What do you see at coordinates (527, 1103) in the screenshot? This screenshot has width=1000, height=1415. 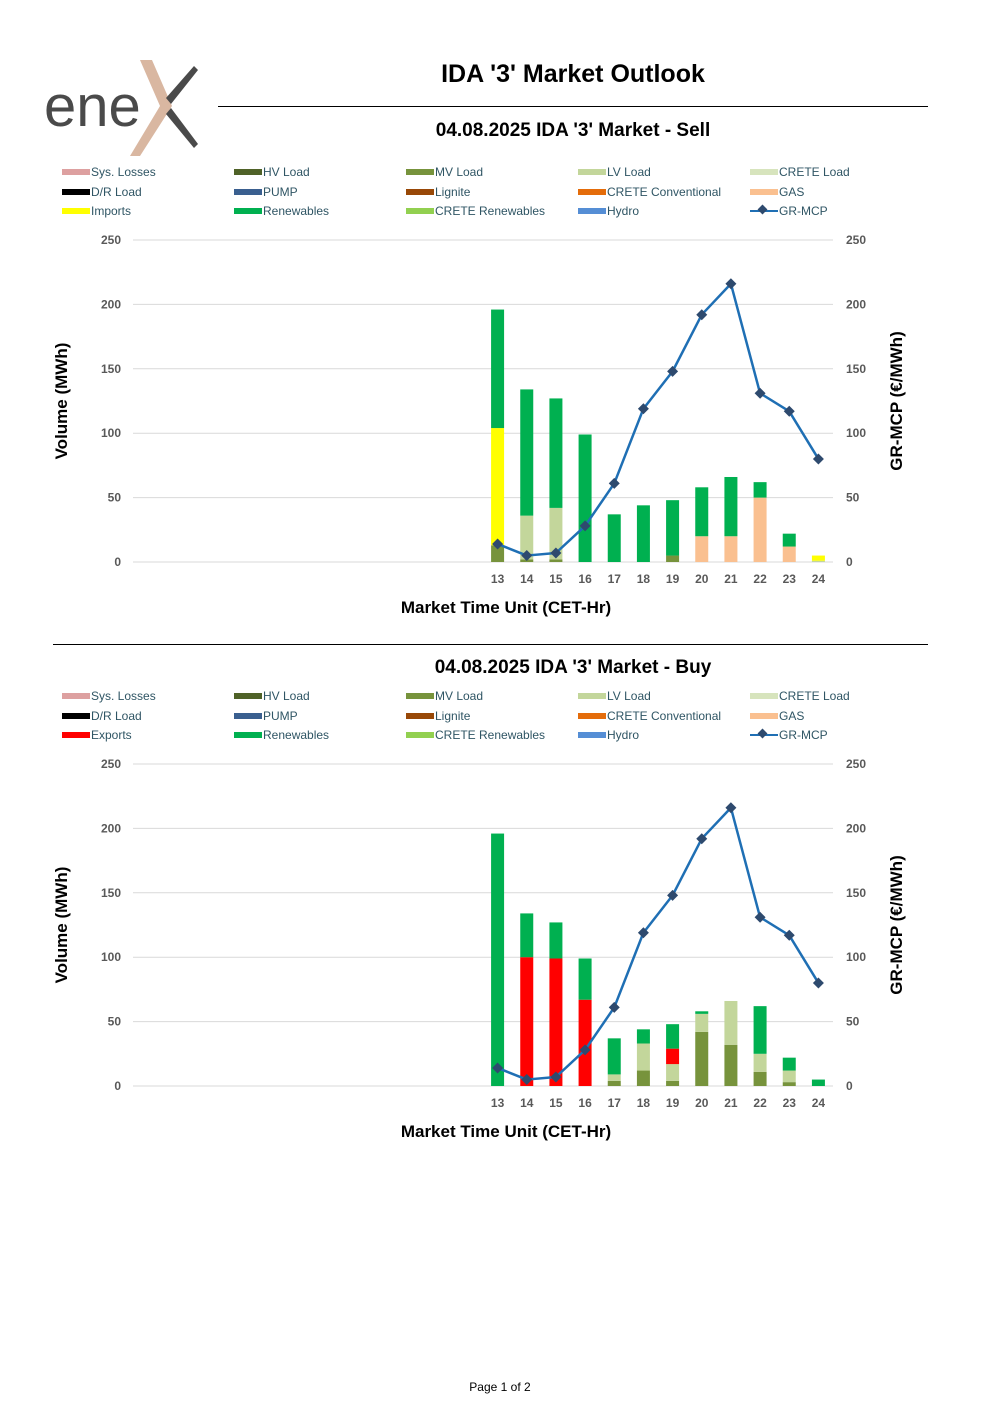 I see `x-tick-label: 14` at bounding box center [527, 1103].